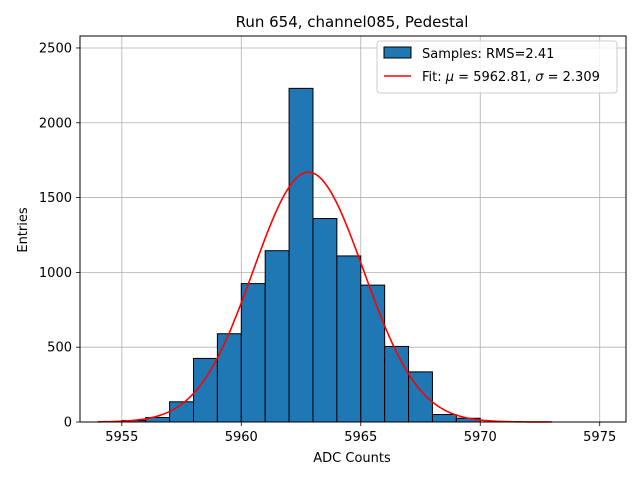  What do you see at coordinates (599, 437) in the screenshot?
I see `x-tick-label: 5975` at bounding box center [599, 437].